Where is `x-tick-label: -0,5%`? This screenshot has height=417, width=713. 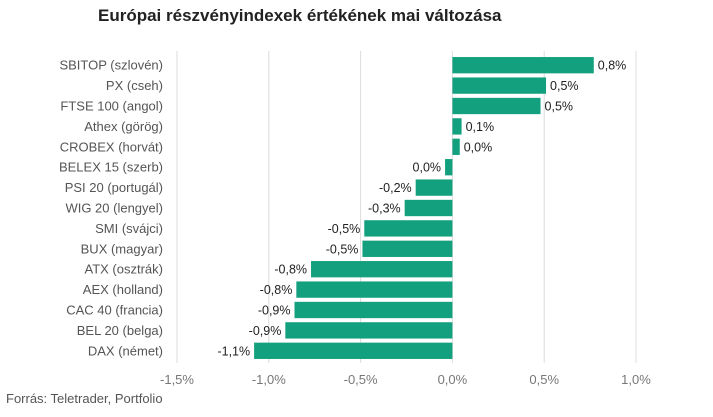 x-tick-label: -0,5% is located at coordinates (361, 379).